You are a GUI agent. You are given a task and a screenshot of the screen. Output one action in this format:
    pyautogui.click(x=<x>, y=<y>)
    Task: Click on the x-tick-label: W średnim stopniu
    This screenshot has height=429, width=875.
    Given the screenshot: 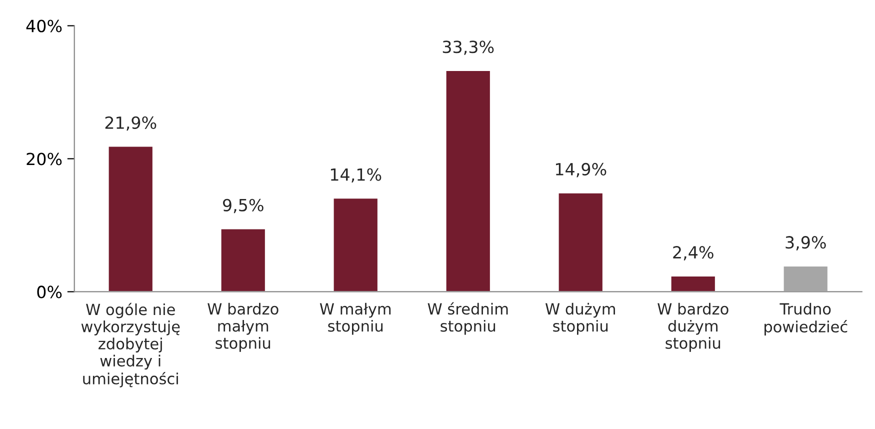 What is the action you would take?
    pyautogui.click(x=468, y=318)
    